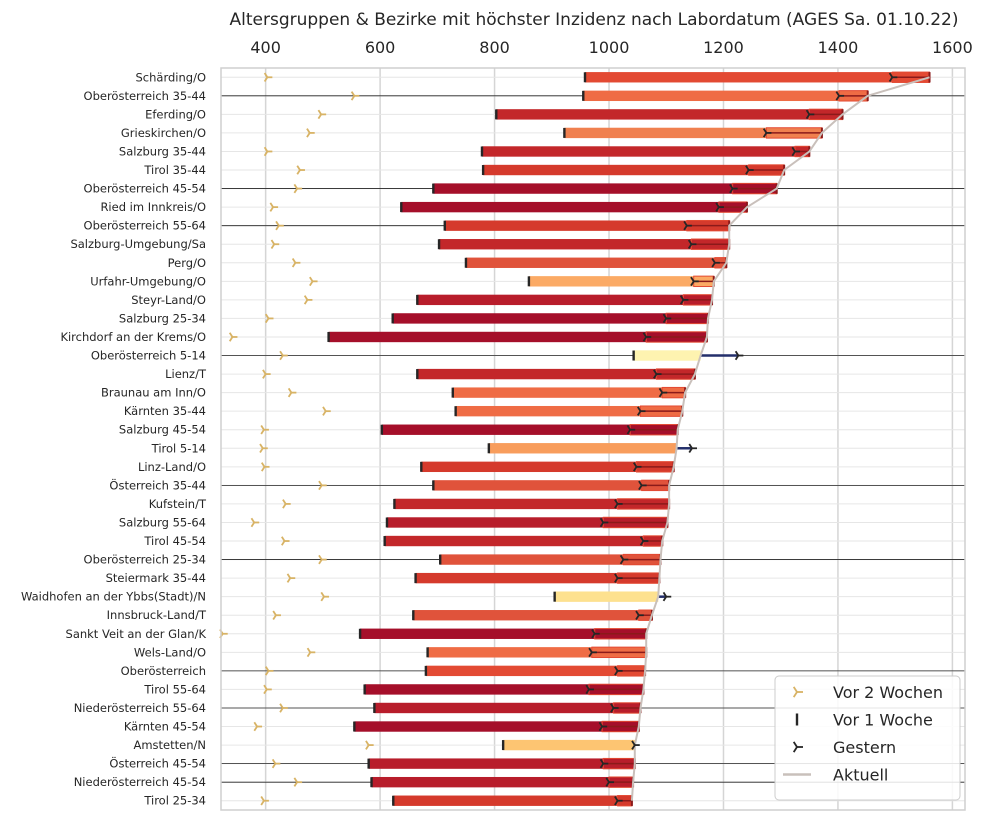  Describe the element at coordinates (178, 448) in the screenshot. I see `y-tick-label: Tirol 5-14` at that location.